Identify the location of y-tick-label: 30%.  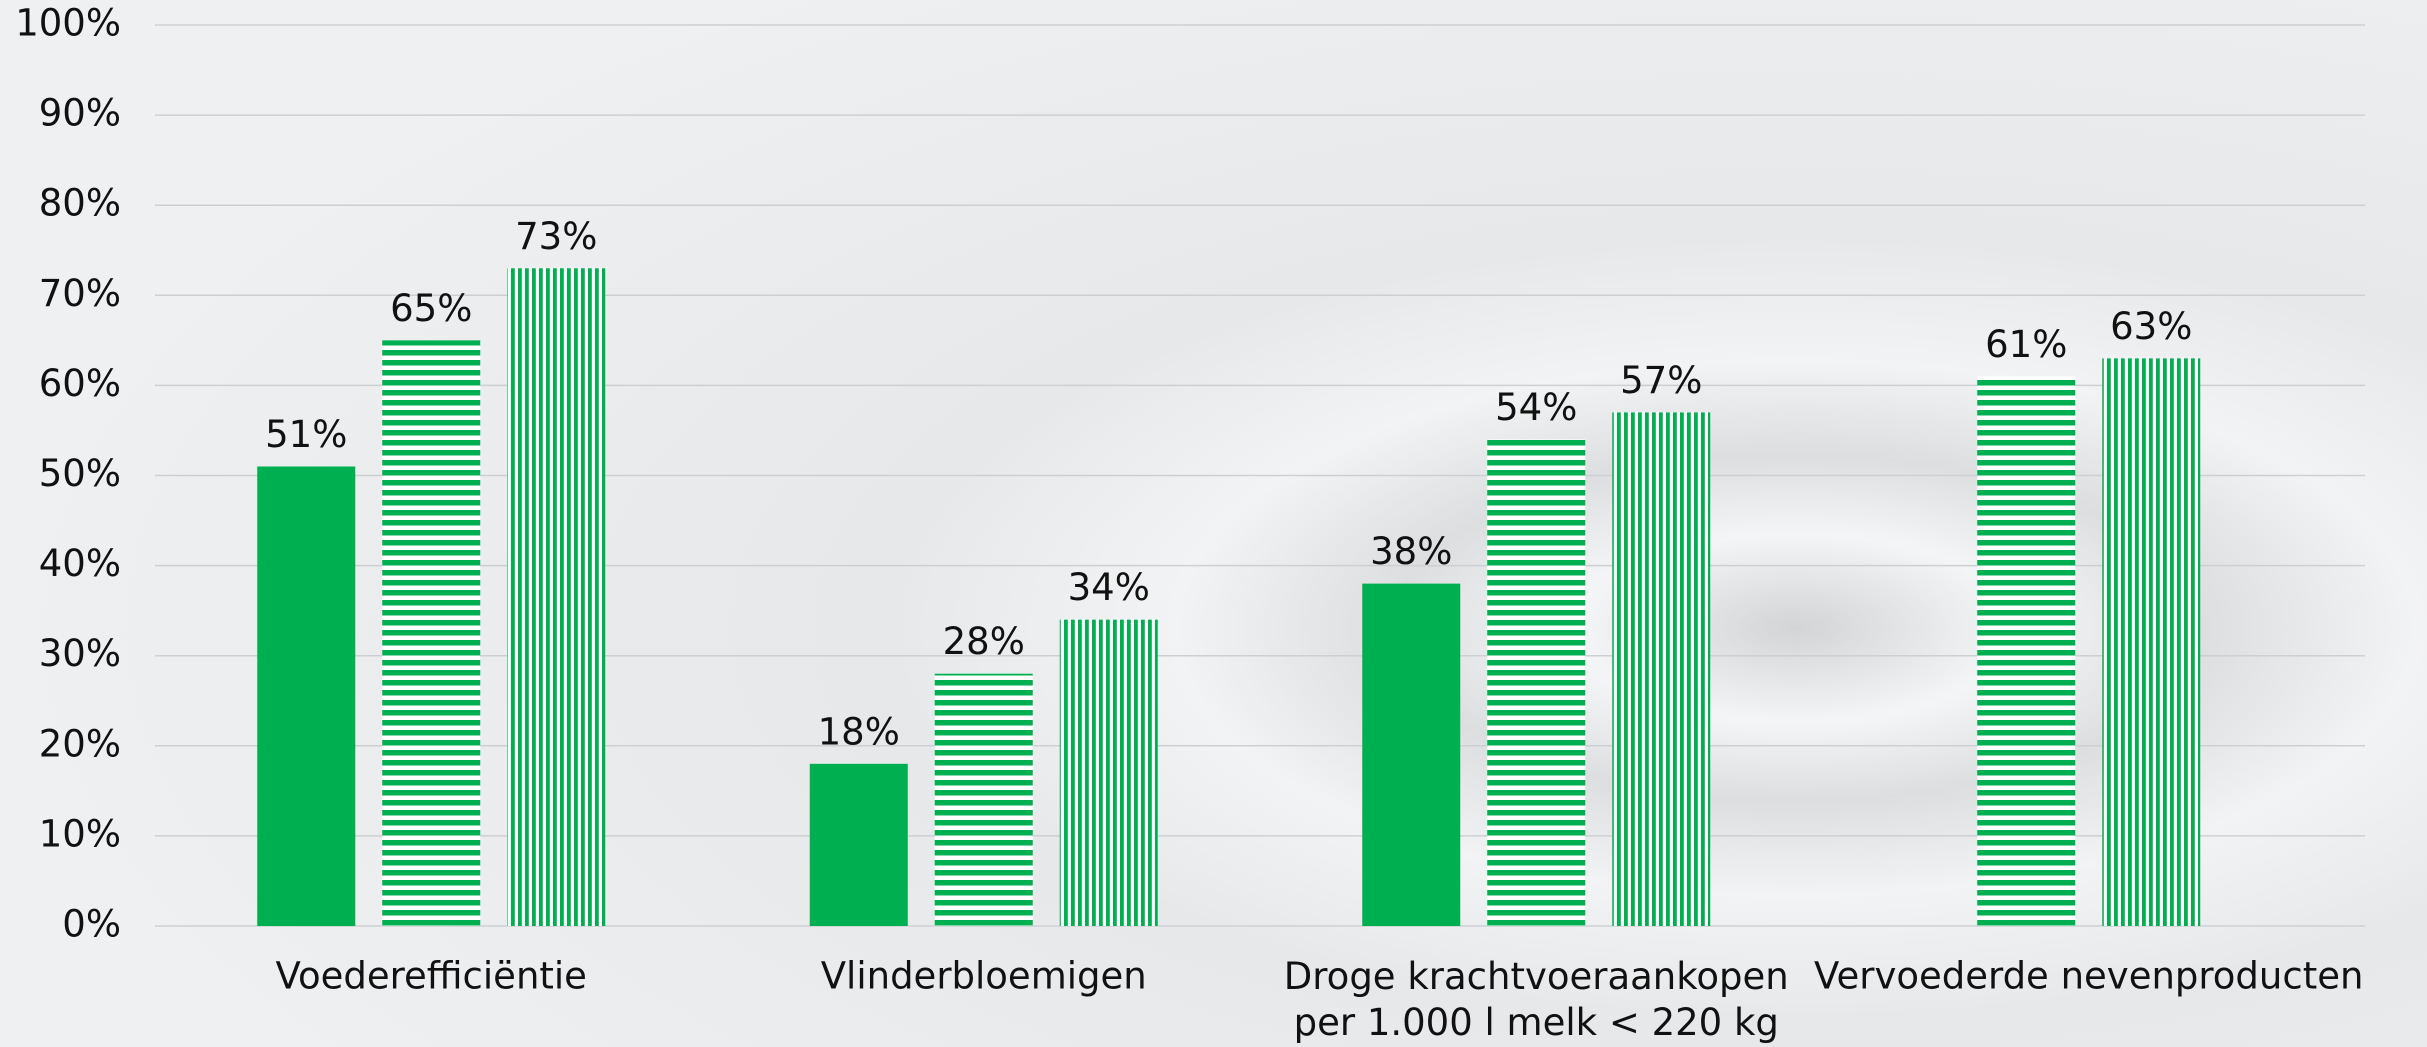
(80, 653).